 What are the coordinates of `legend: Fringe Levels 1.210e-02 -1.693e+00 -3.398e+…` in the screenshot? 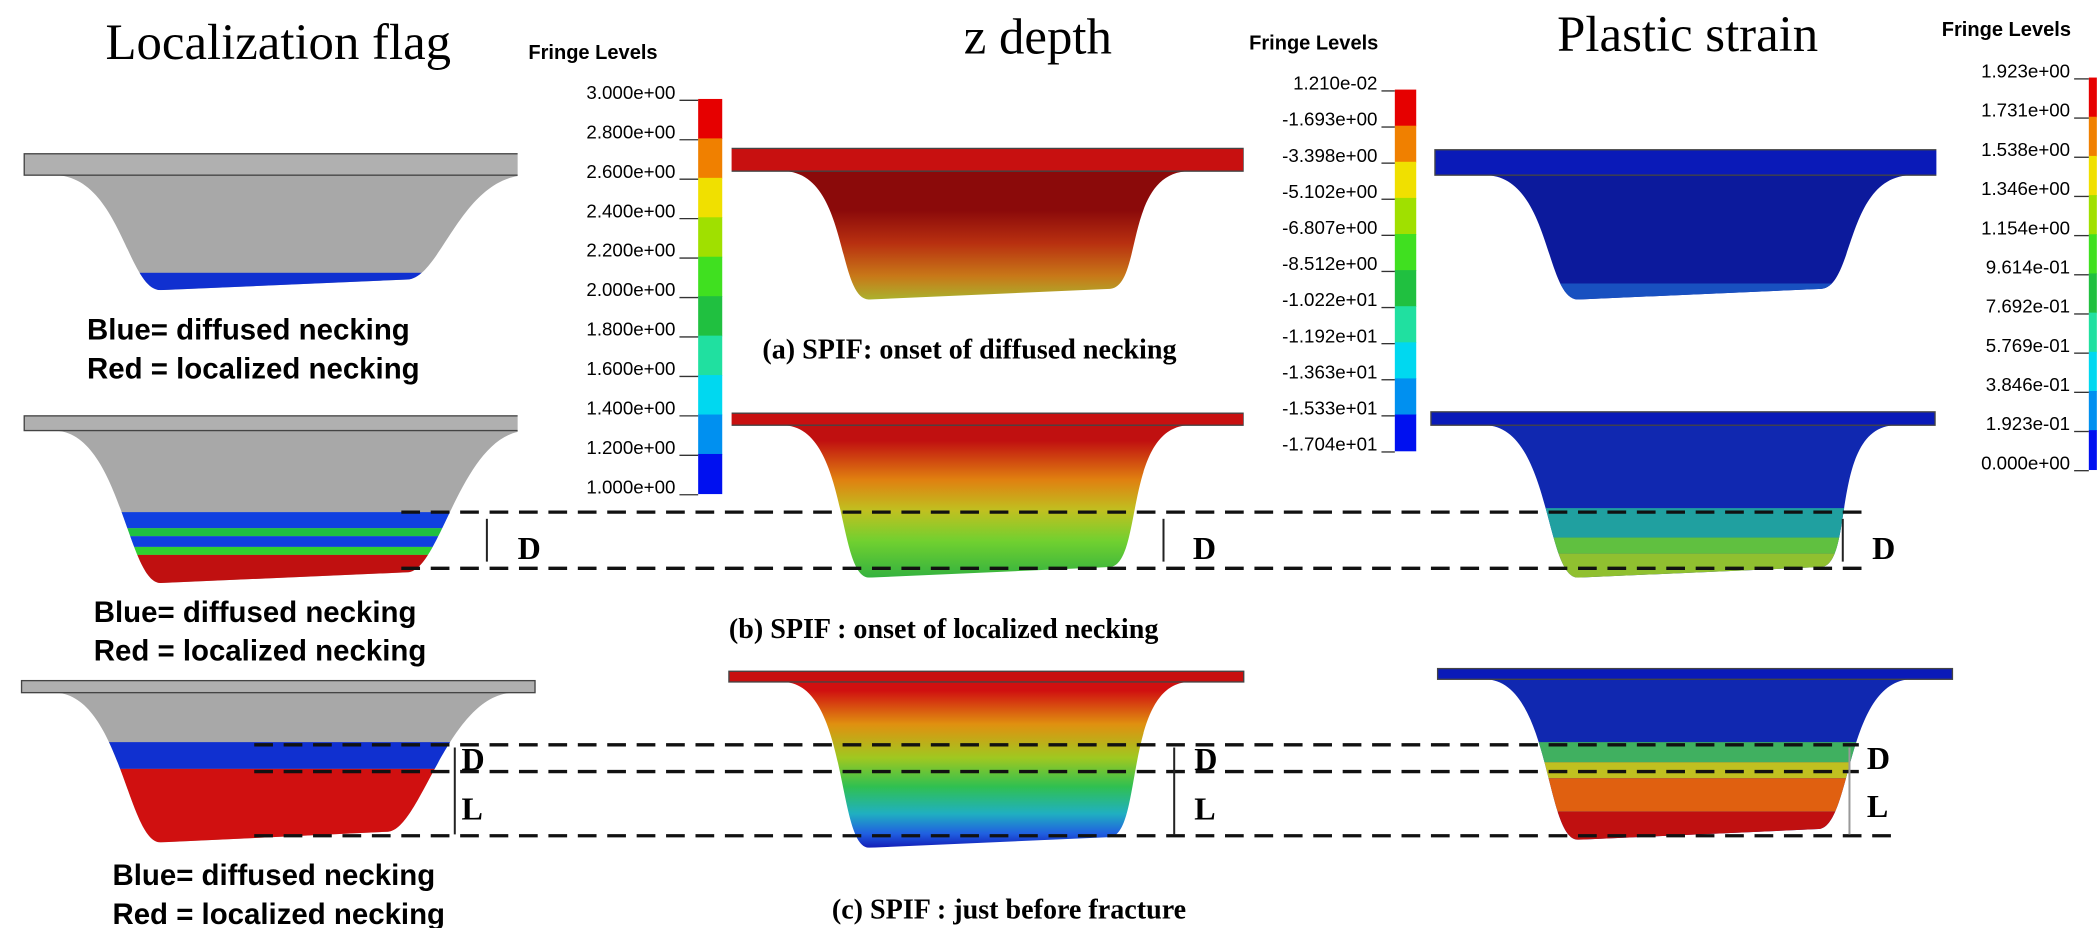 It's located at (1336, 262).